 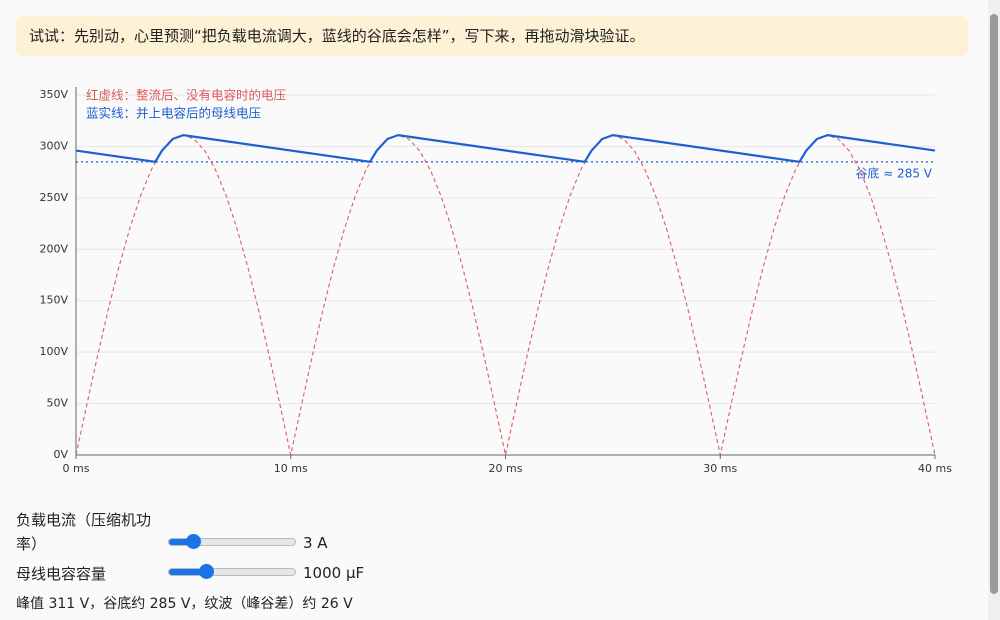 What do you see at coordinates (334, 573) in the screenshot?
I see `control-value: 1000 µF` at bounding box center [334, 573].